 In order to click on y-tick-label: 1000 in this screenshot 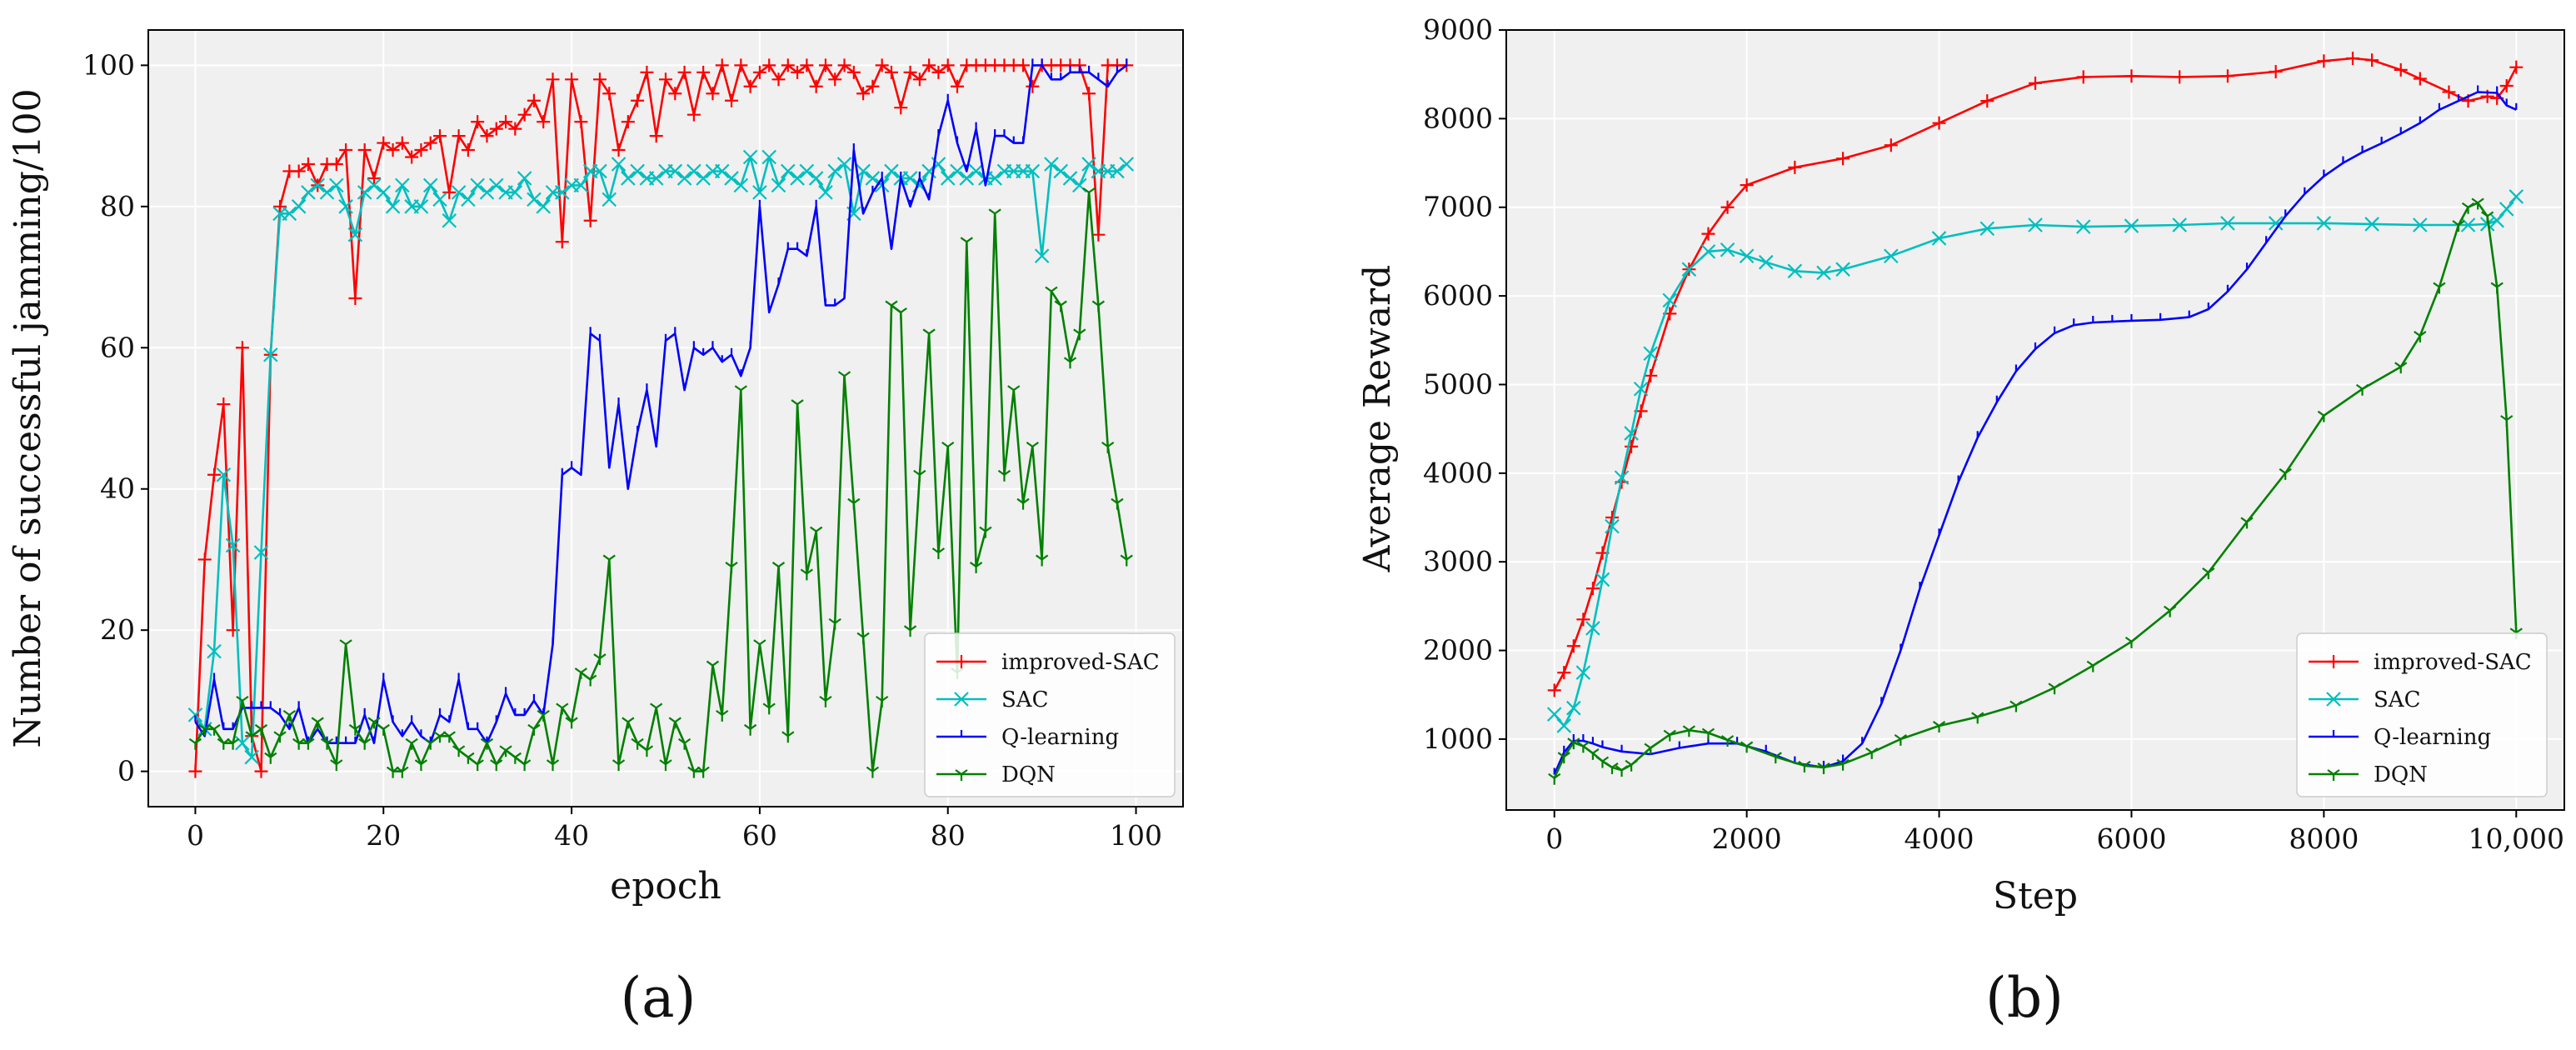, I will do `click(1458, 738)`.